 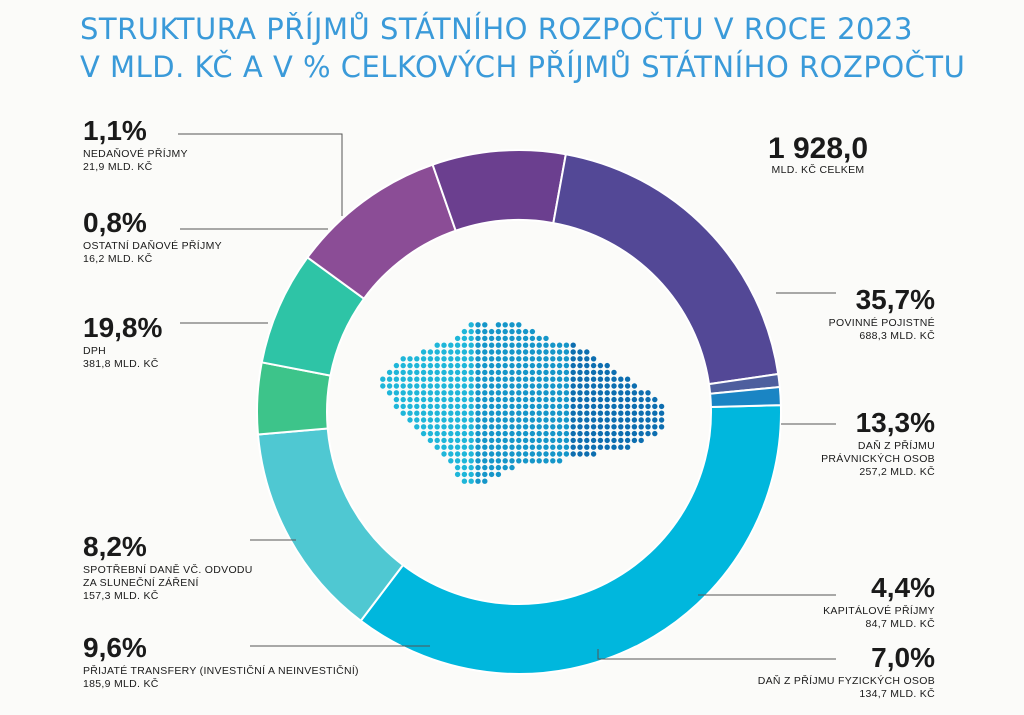 What do you see at coordinates (121, 595) in the screenshot?
I see `slice-value: 157,3 MLD. KČ` at bounding box center [121, 595].